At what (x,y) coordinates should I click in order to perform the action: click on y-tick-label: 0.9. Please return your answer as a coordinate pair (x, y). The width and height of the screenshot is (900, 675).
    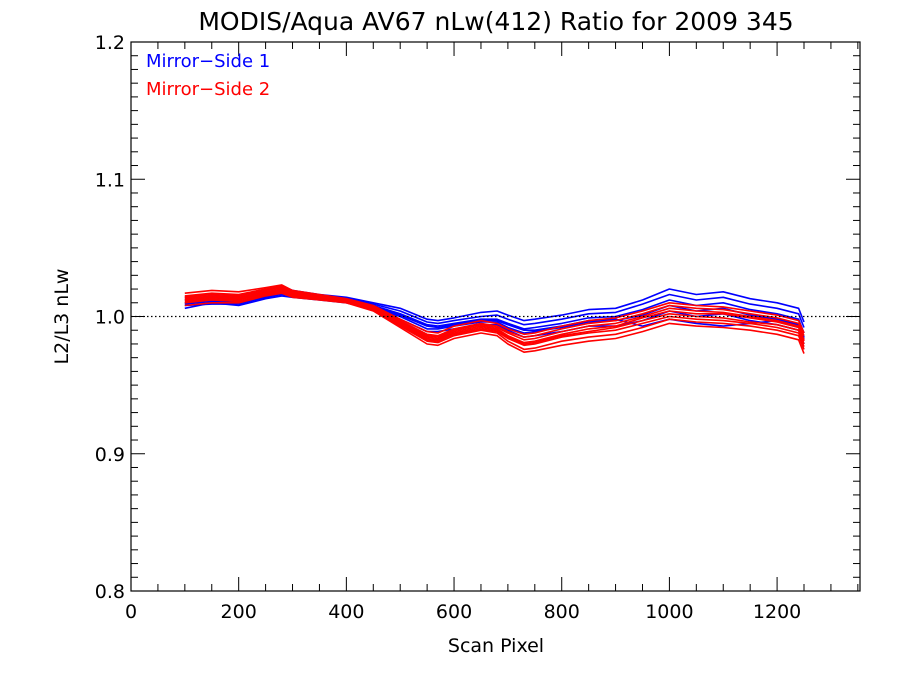
    Looking at the image, I should click on (110, 455).